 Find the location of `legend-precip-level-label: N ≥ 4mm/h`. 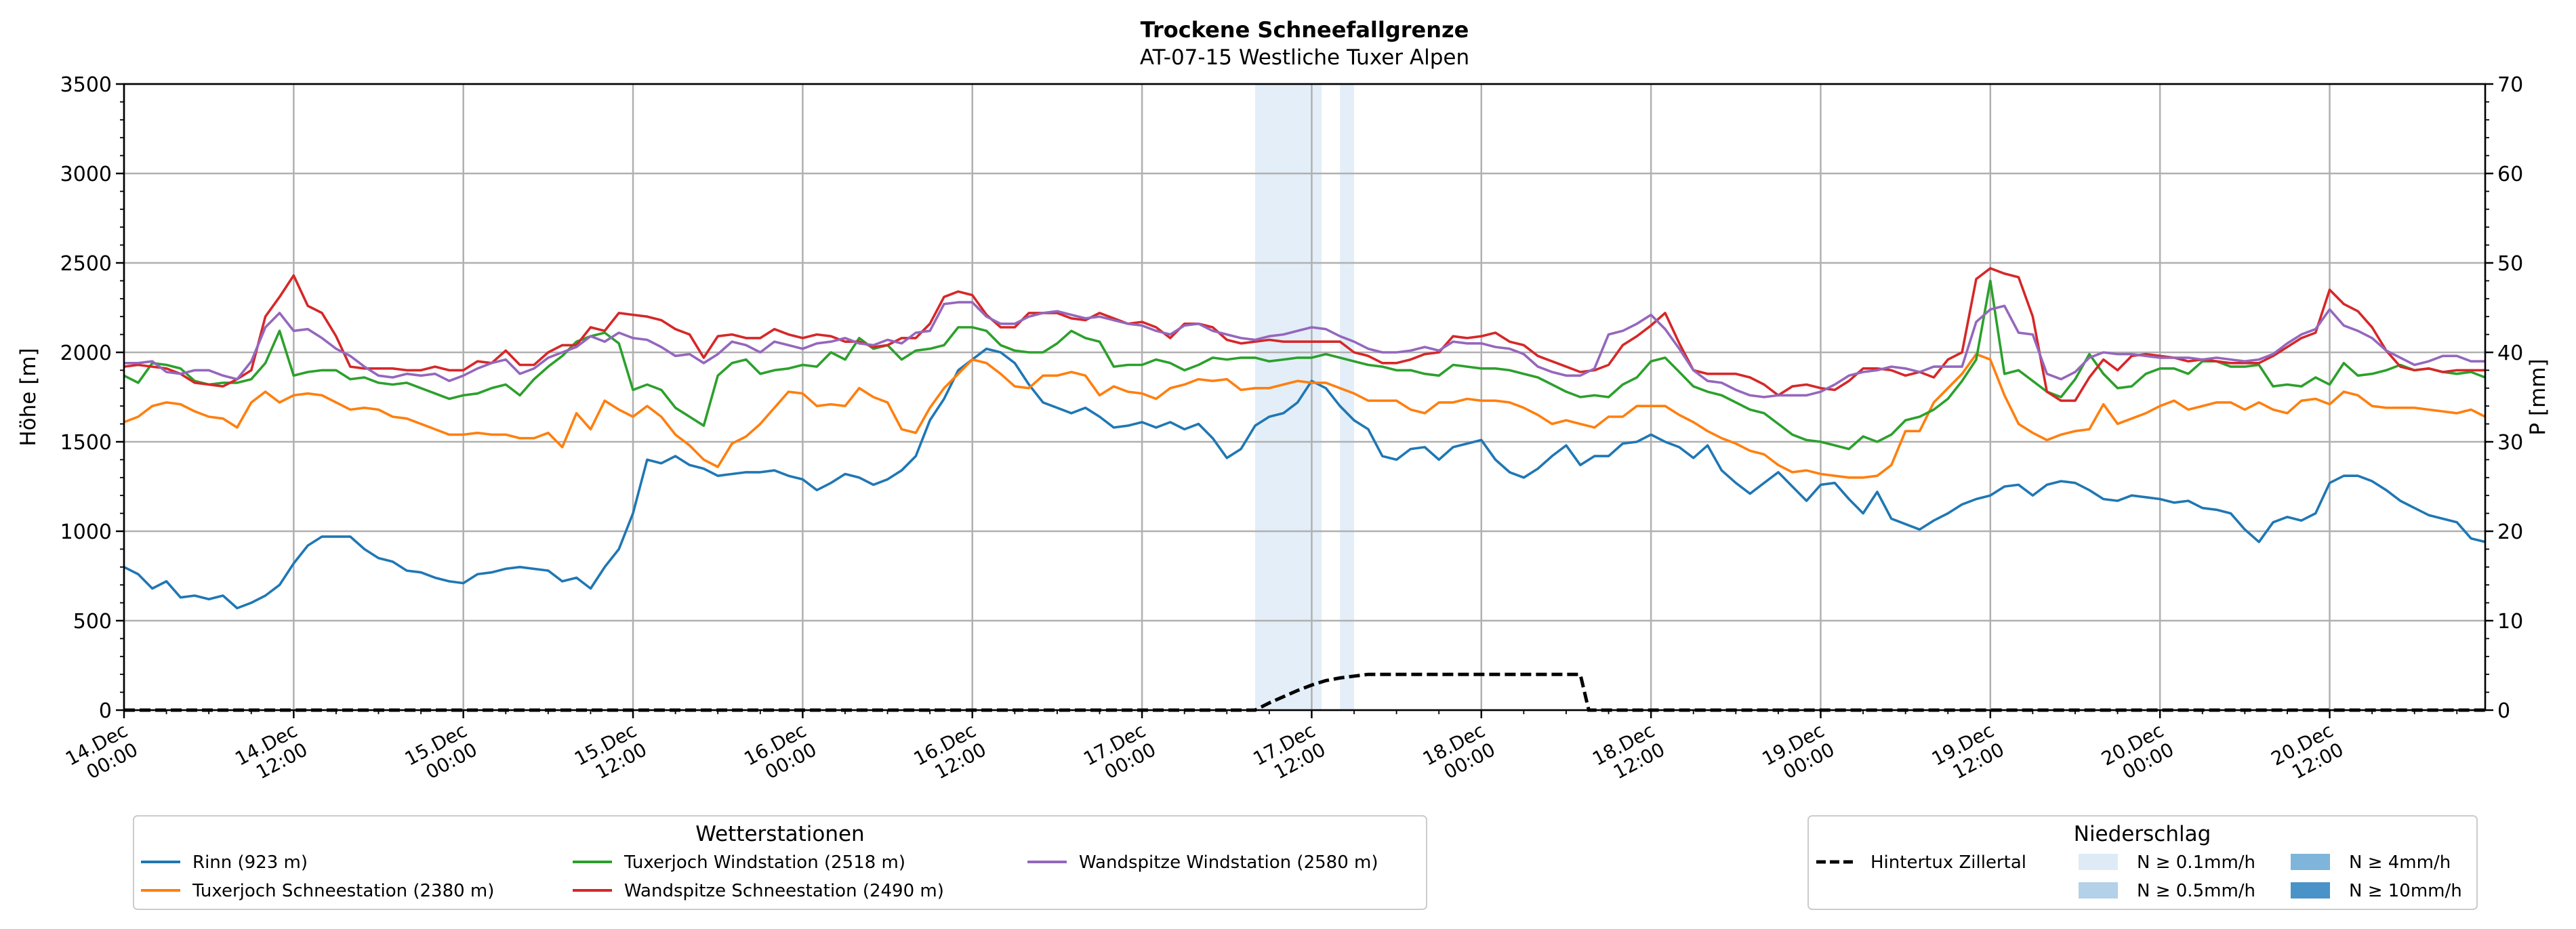

legend-precip-level-label: N ≥ 4mm/h is located at coordinates (2400, 862).